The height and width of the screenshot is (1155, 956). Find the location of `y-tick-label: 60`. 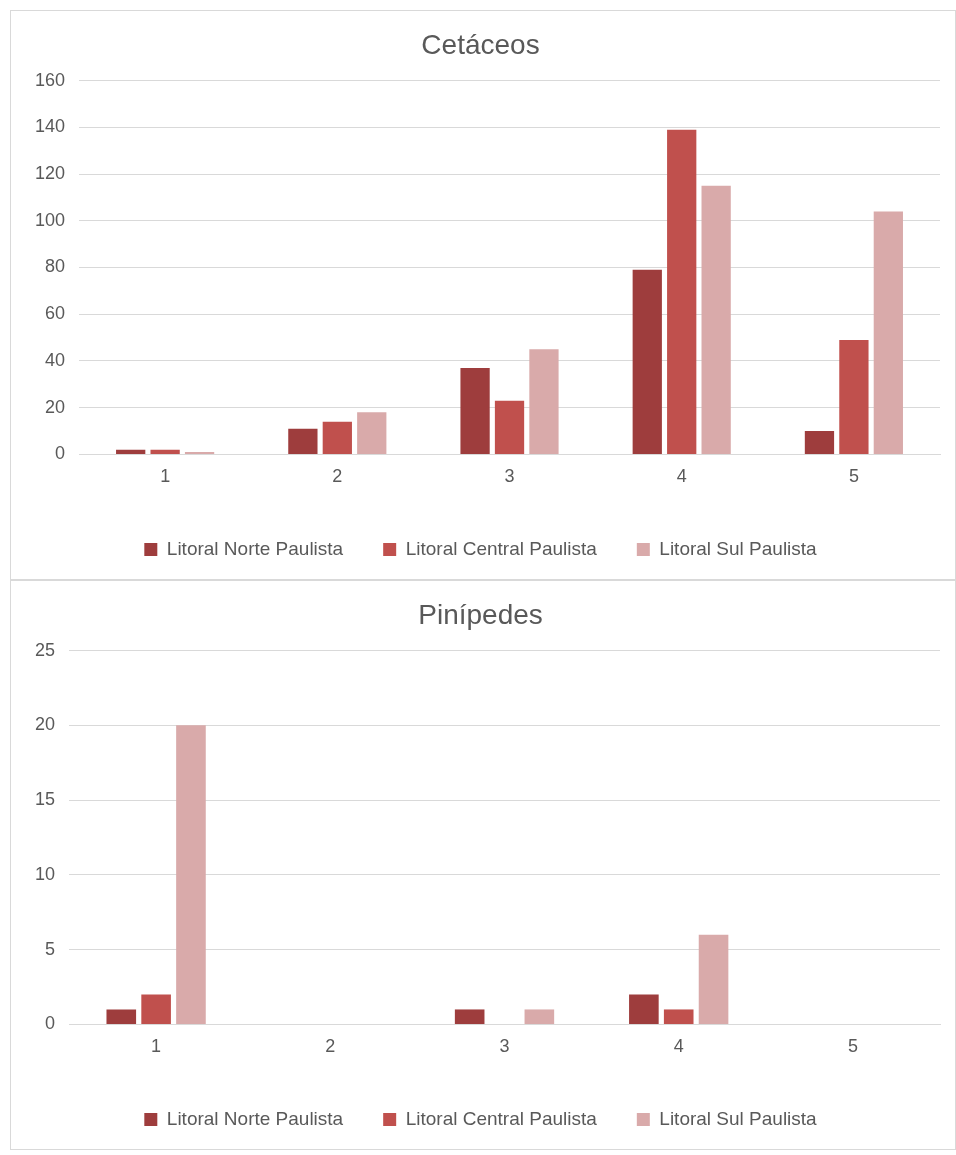

y-tick-label: 60 is located at coordinates (55, 313).